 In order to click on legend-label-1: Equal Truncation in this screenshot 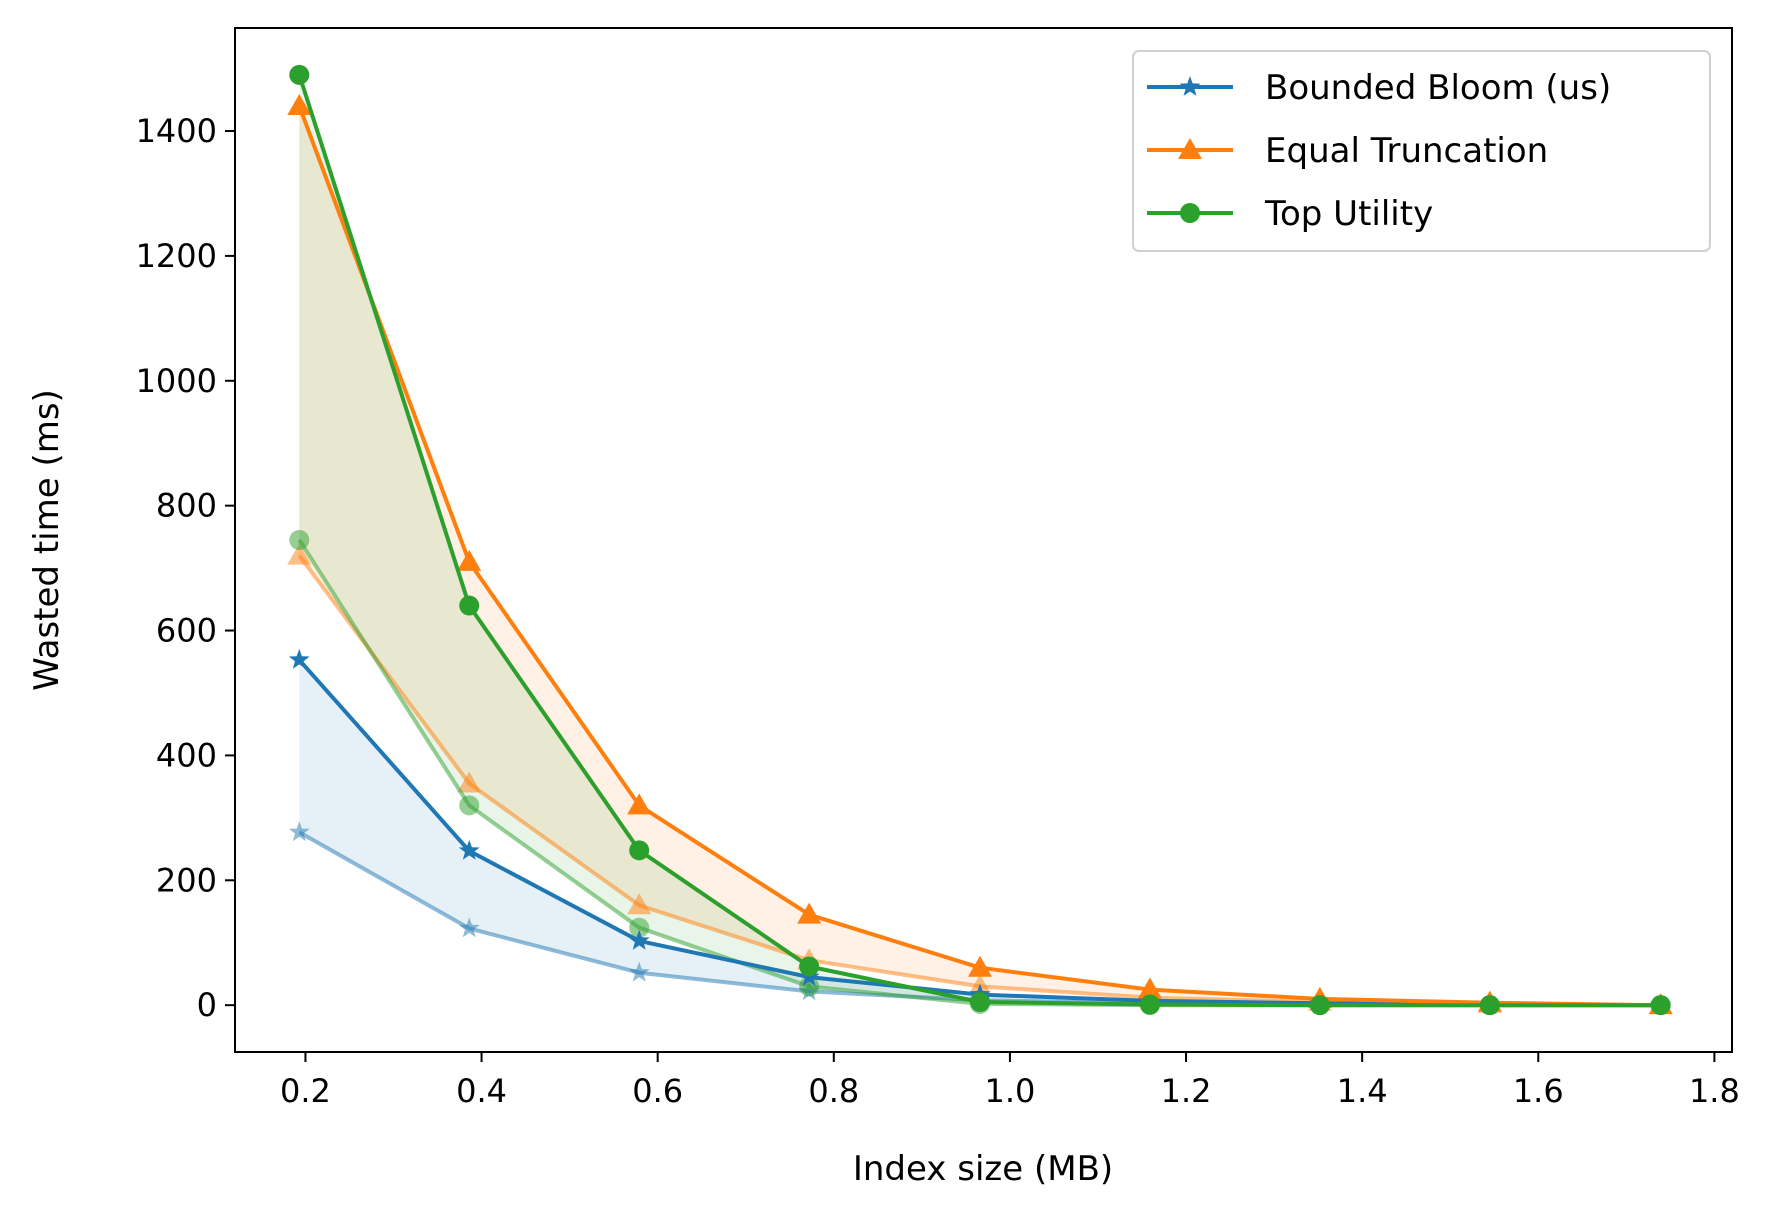, I will do `click(1406, 151)`.